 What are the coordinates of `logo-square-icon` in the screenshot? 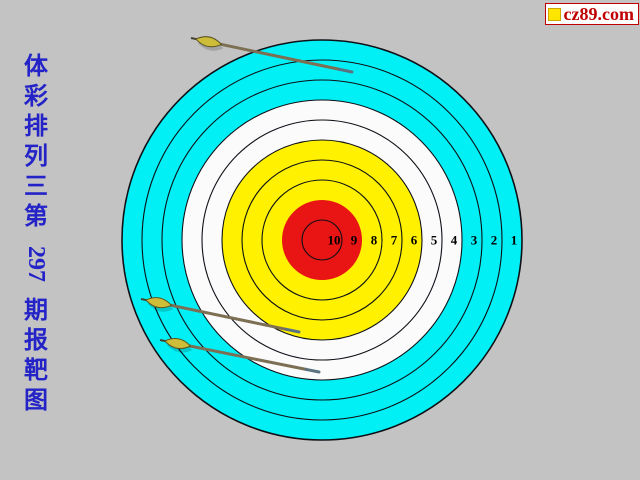 It's located at (554, 14).